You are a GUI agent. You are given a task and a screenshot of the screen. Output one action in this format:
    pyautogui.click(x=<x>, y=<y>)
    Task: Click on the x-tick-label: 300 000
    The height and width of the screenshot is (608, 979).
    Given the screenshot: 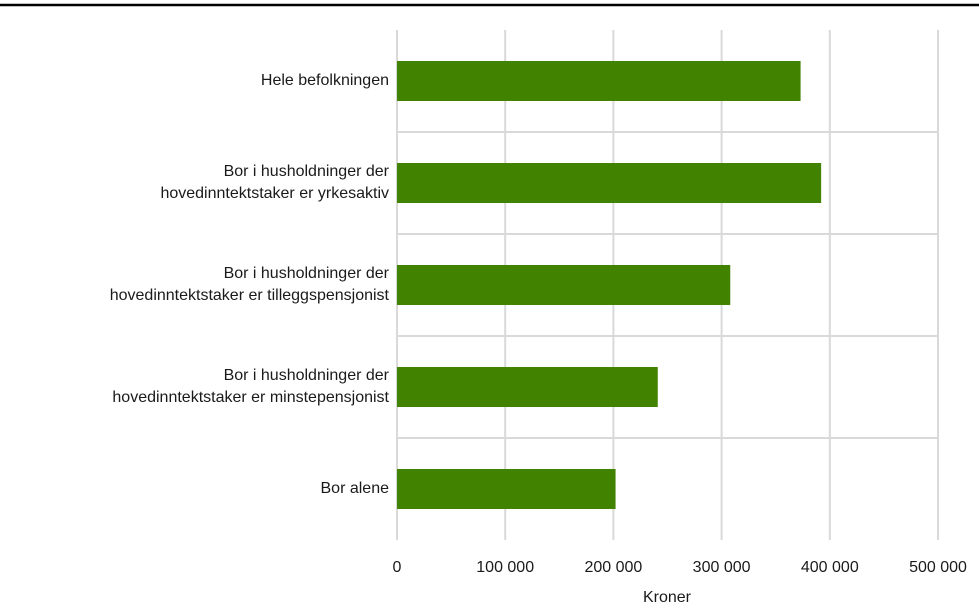 What is the action you would take?
    pyautogui.click(x=722, y=567)
    